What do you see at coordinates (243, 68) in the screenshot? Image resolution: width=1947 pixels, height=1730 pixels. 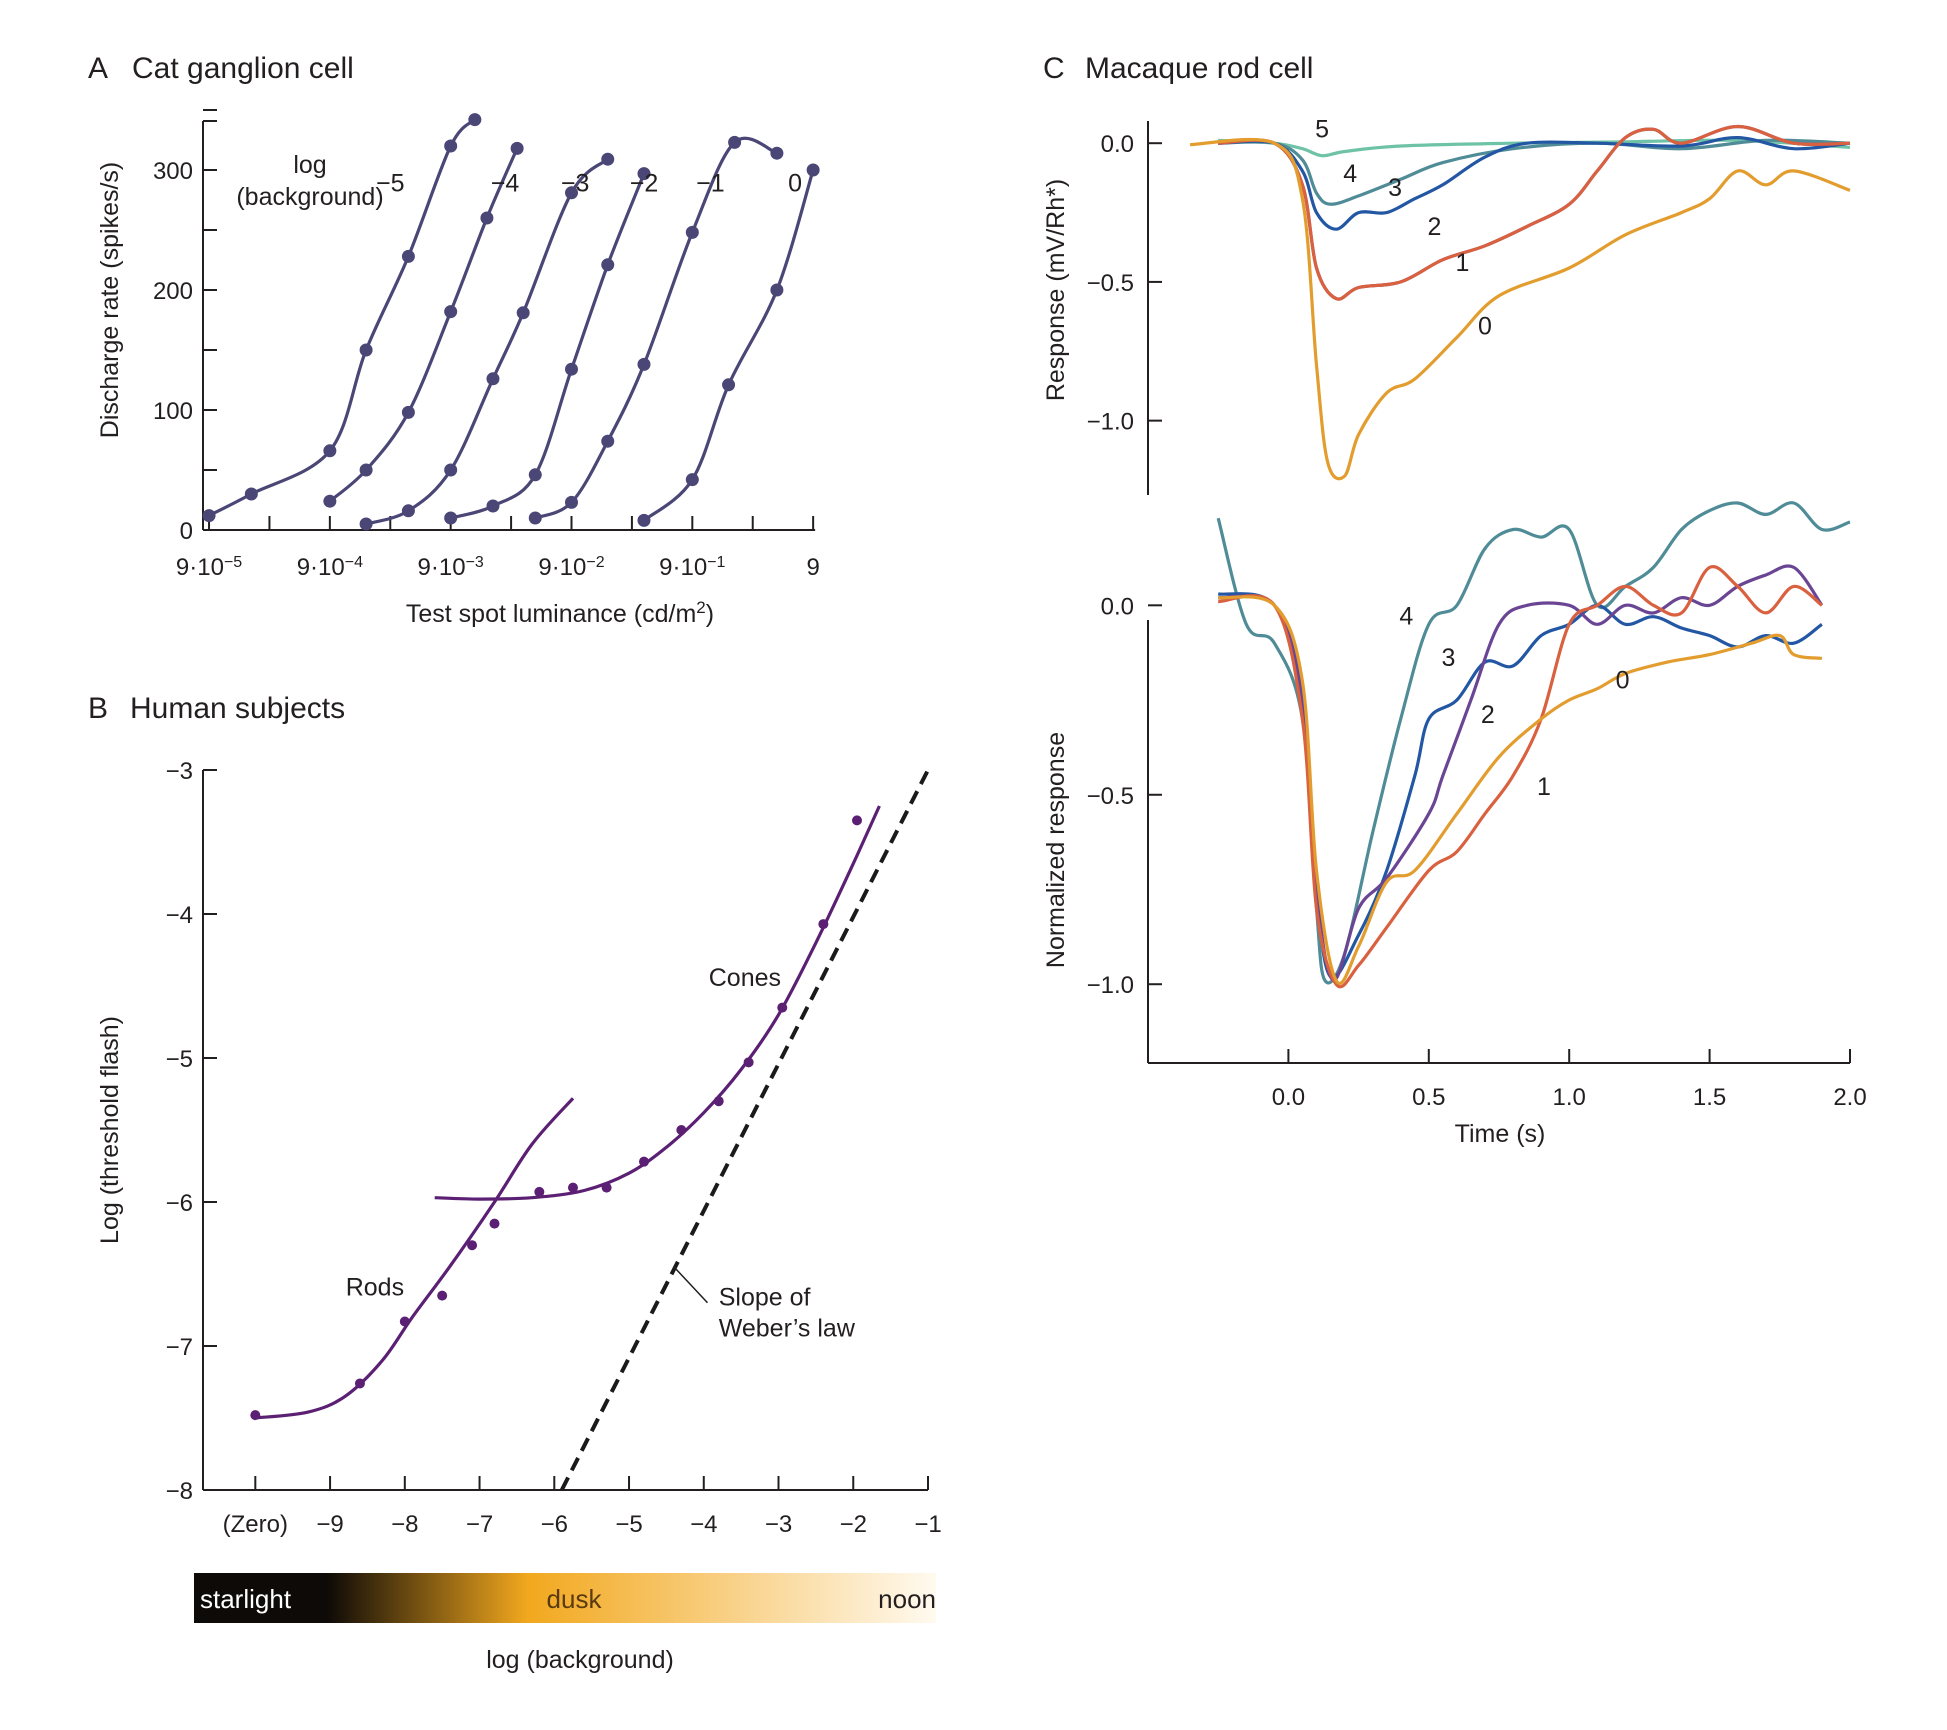 I see `panel-a-title: Cat ganglion cell` at bounding box center [243, 68].